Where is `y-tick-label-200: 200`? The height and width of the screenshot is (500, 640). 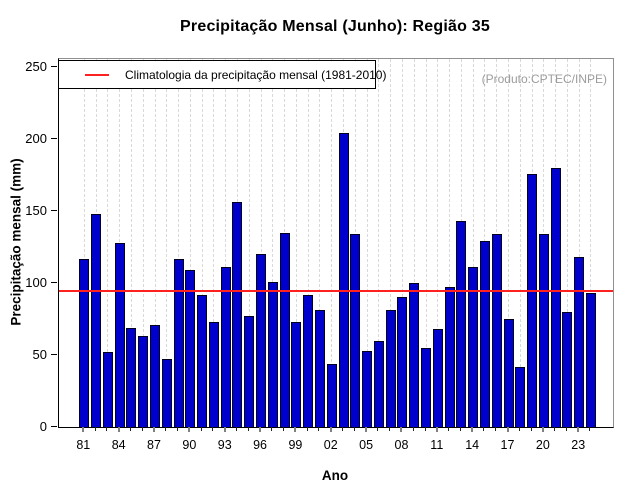
y-tick-label-200: 200 is located at coordinates (36, 138).